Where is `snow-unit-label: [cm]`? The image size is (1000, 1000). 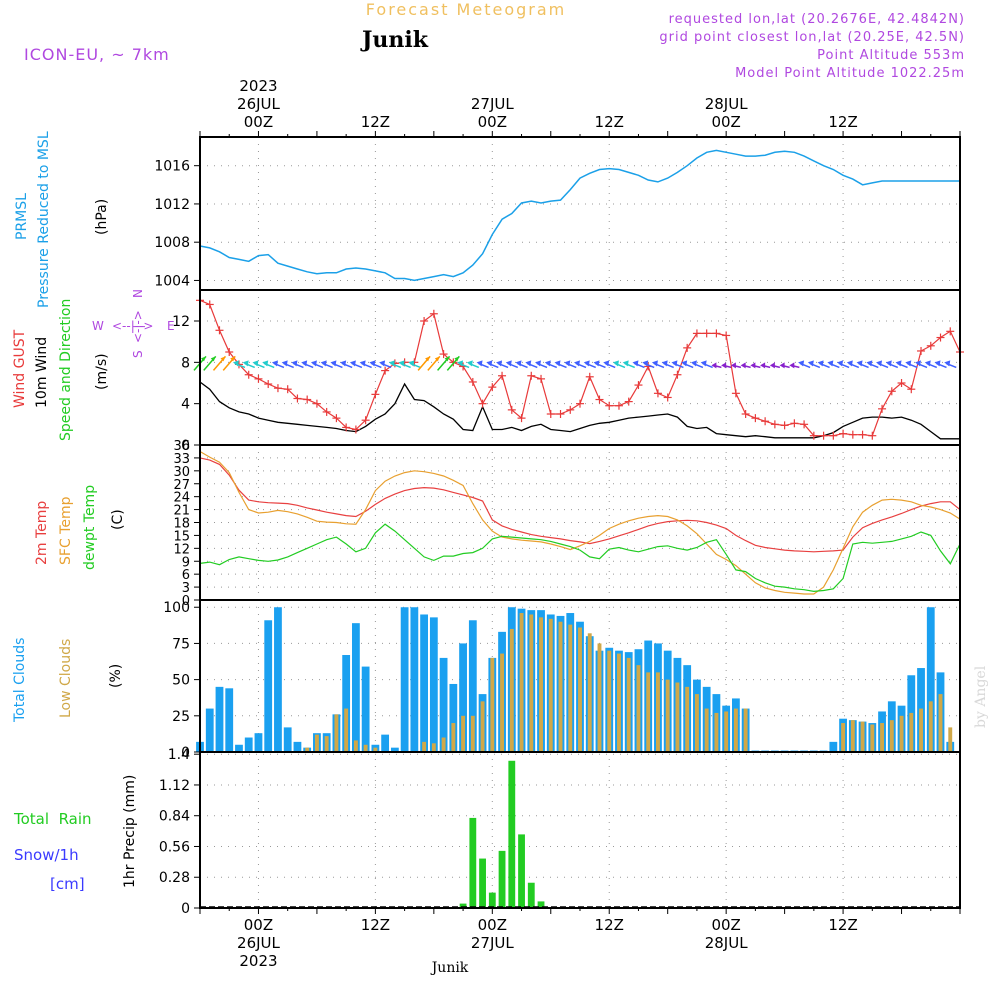 snow-unit-label: [cm] is located at coordinates (67, 884).